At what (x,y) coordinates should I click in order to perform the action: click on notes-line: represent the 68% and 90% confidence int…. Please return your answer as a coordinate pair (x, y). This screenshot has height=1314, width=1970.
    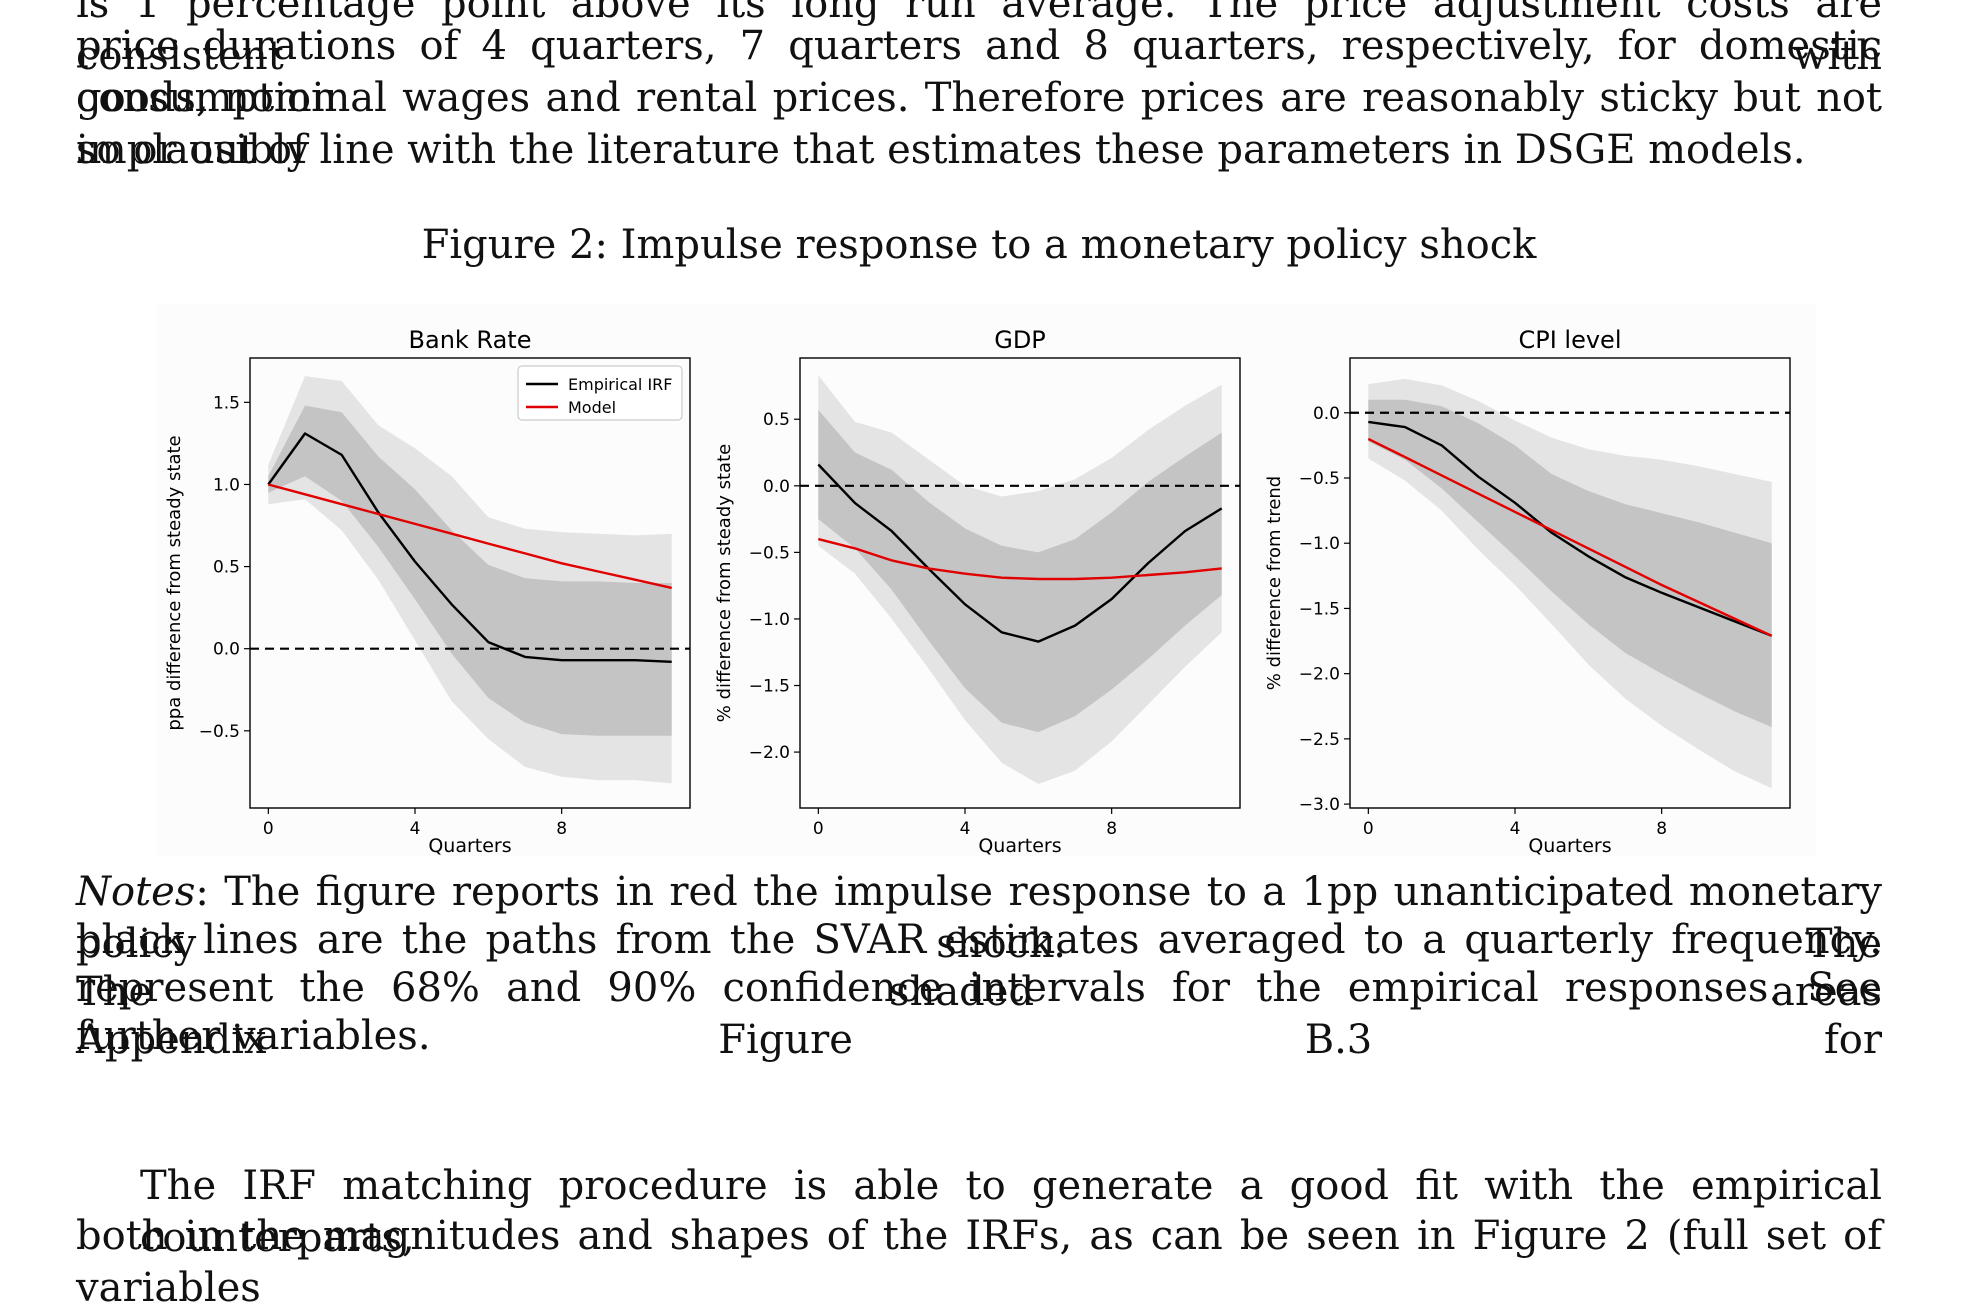
    Looking at the image, I should click on (979, 1014).